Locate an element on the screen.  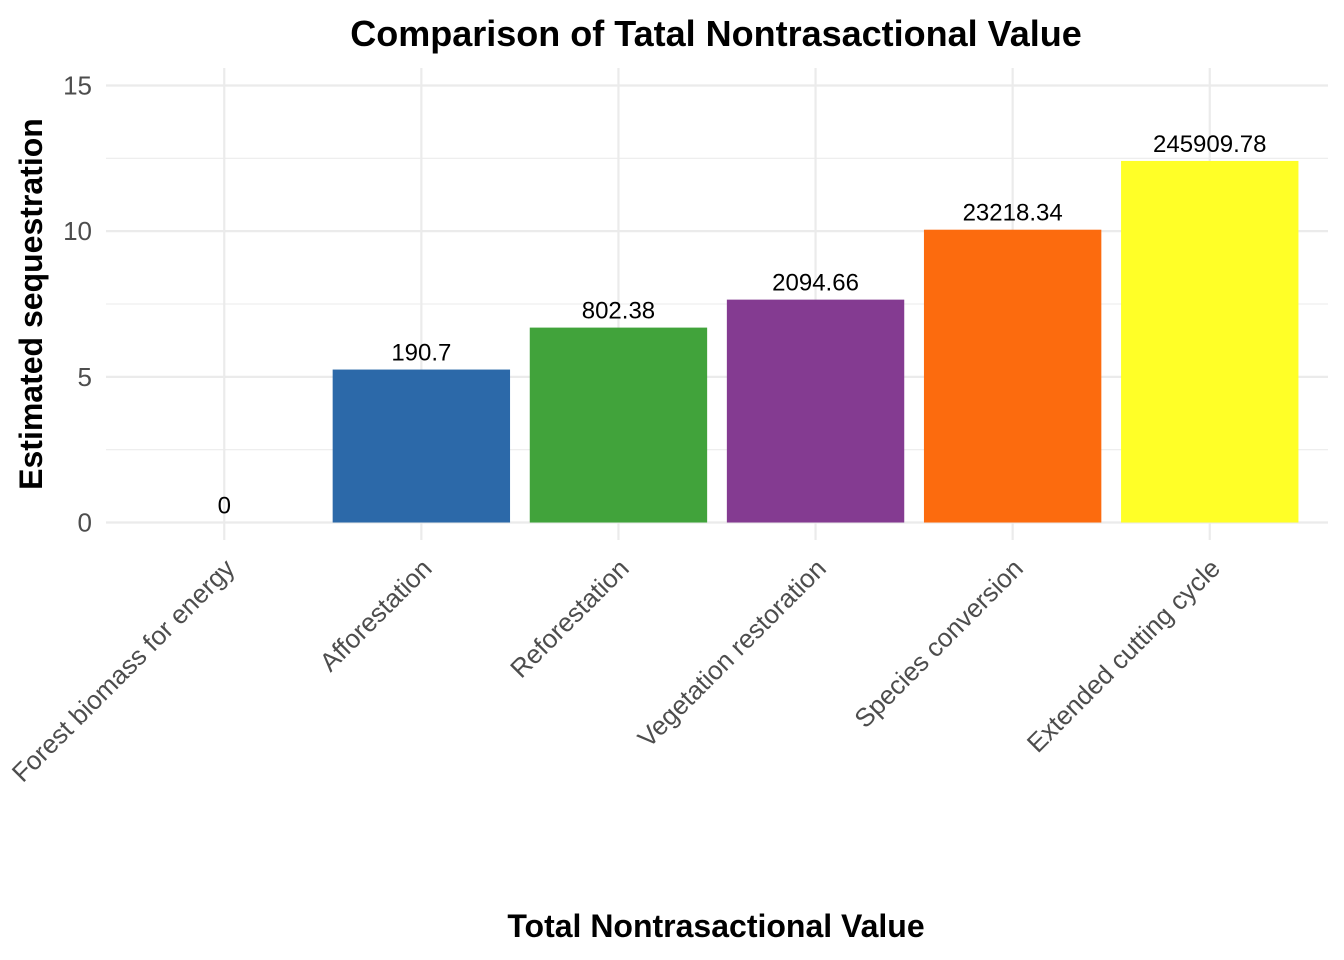
x-tick-label: Vegetation restoration is located at coordinates (732, 653).